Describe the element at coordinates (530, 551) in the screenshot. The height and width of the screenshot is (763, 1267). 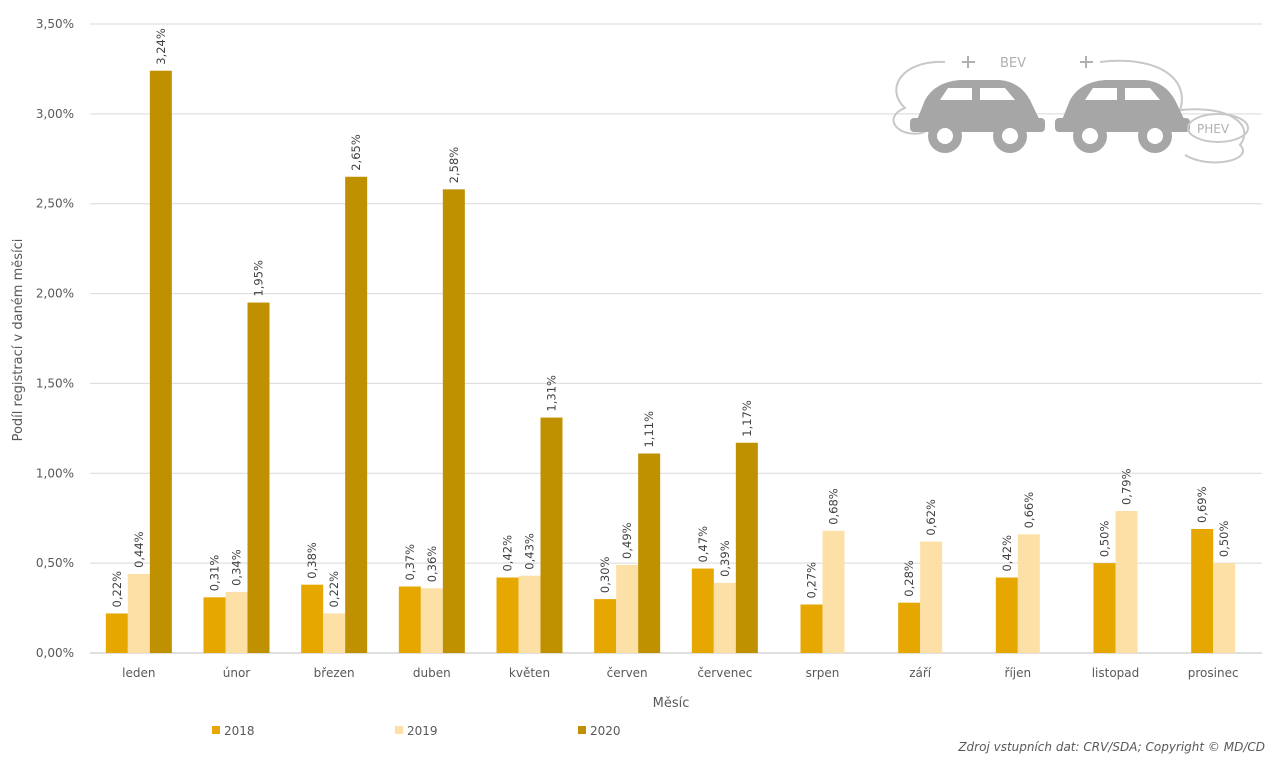
I see `data-label: 0,43%` at that location.